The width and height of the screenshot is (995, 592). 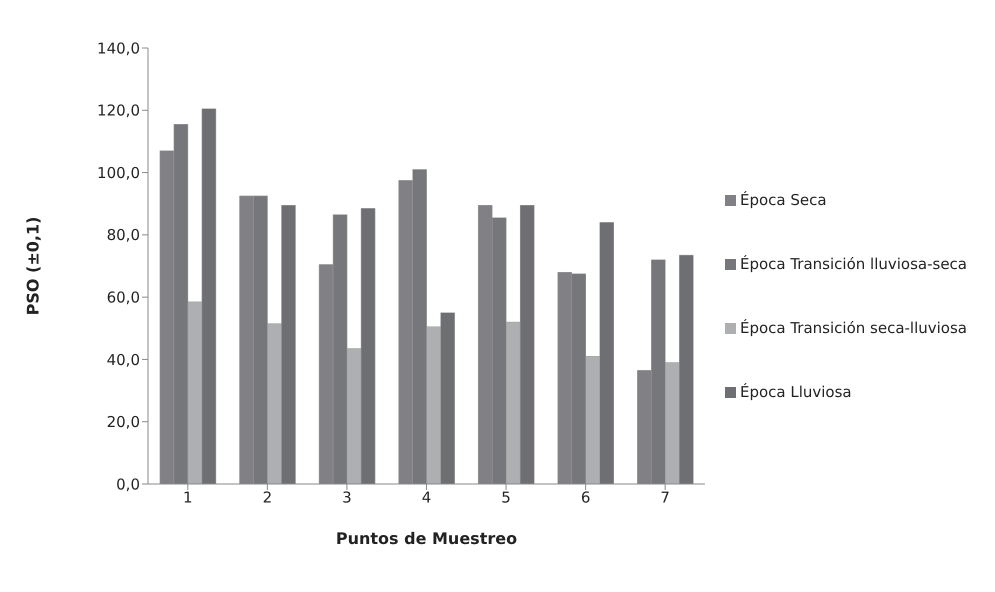 What do you see at coordinates (123, 359) in the screenshot?
I see `y-tick-label: 40,0` at bounding box center [123, 359].